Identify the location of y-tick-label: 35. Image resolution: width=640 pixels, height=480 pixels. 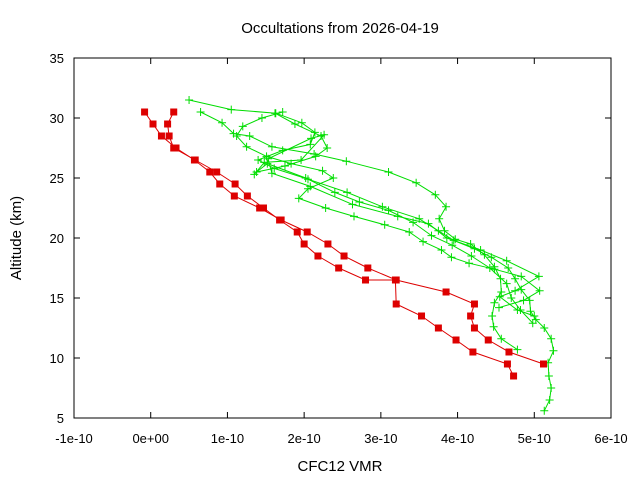
(57, 58).